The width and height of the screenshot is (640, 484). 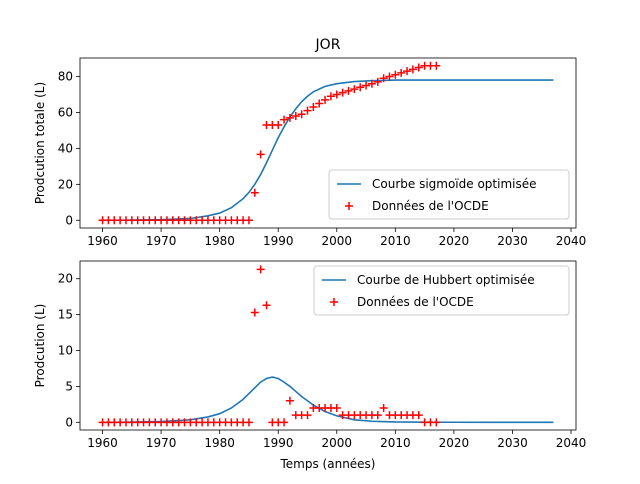 I want to click on y-tick-label: 10, so click(x=65, y=351).